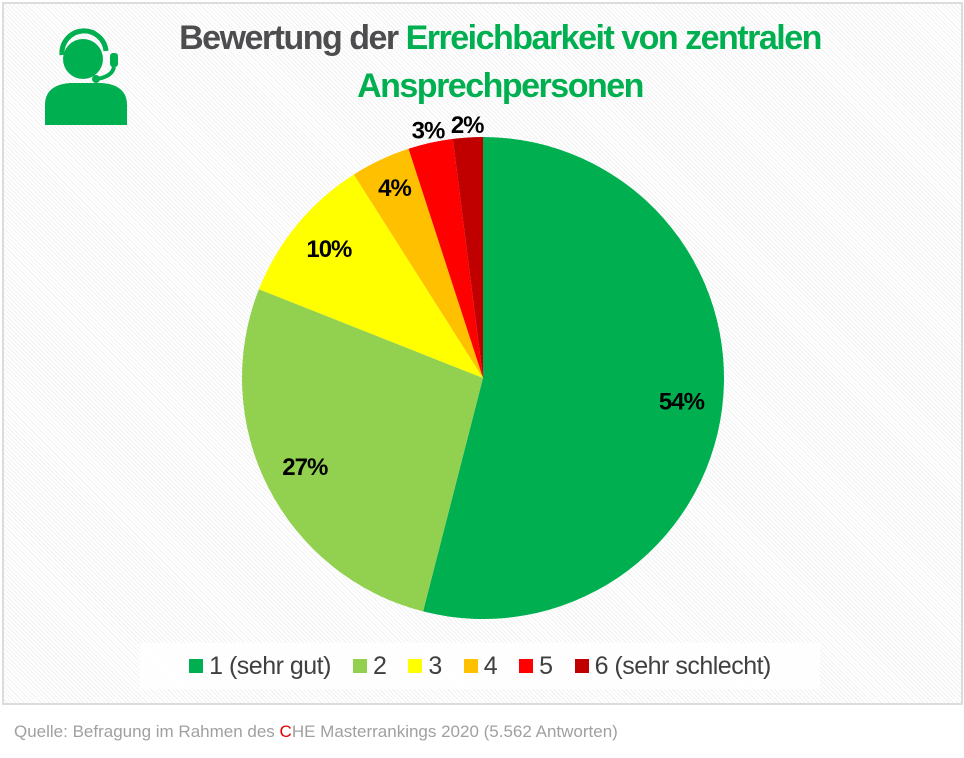 The width and height of the screenshot is (964, 758). I want to click on data-label-4: 4%, so click(394, 188).